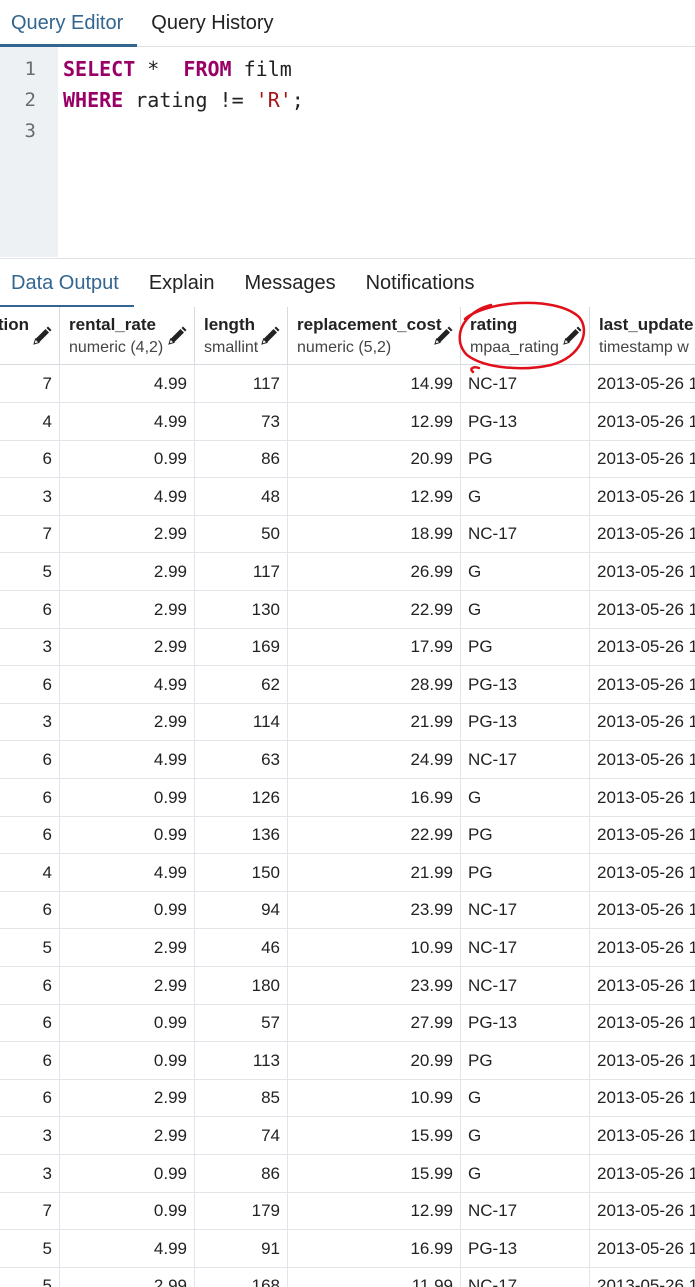  Describe the element at coordinates (347, 496) in the screenshot. I see `table-row: 3 4.99 48 12.99 G 2013-05-26 1` at that location.